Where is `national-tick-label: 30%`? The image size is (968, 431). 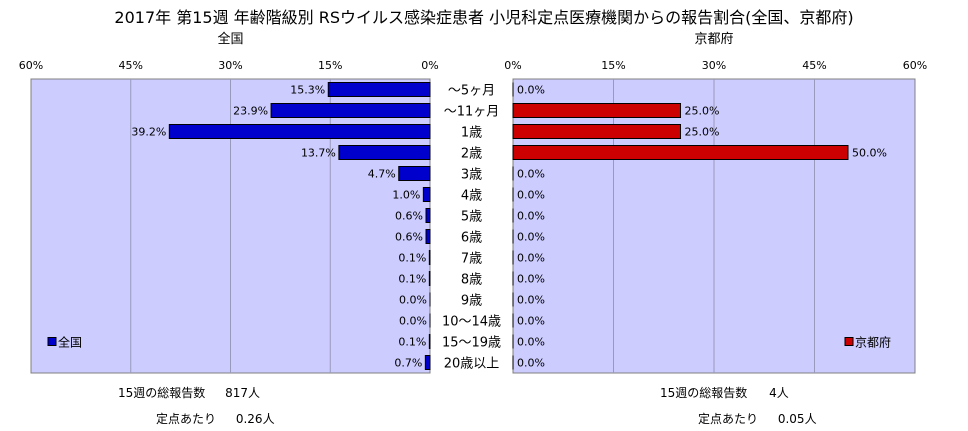 national-tick-label: 30% is located at coordinates (230, 65).